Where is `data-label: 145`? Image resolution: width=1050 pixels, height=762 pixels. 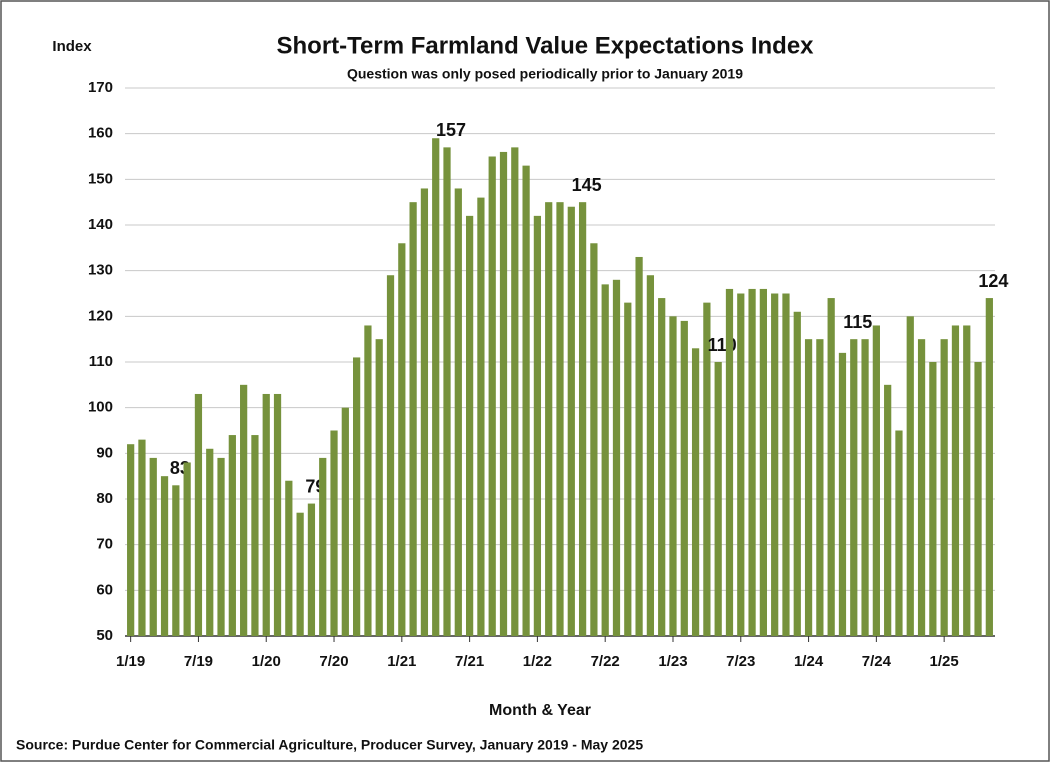 data-label: 145 is located at coordinates (587, 185).